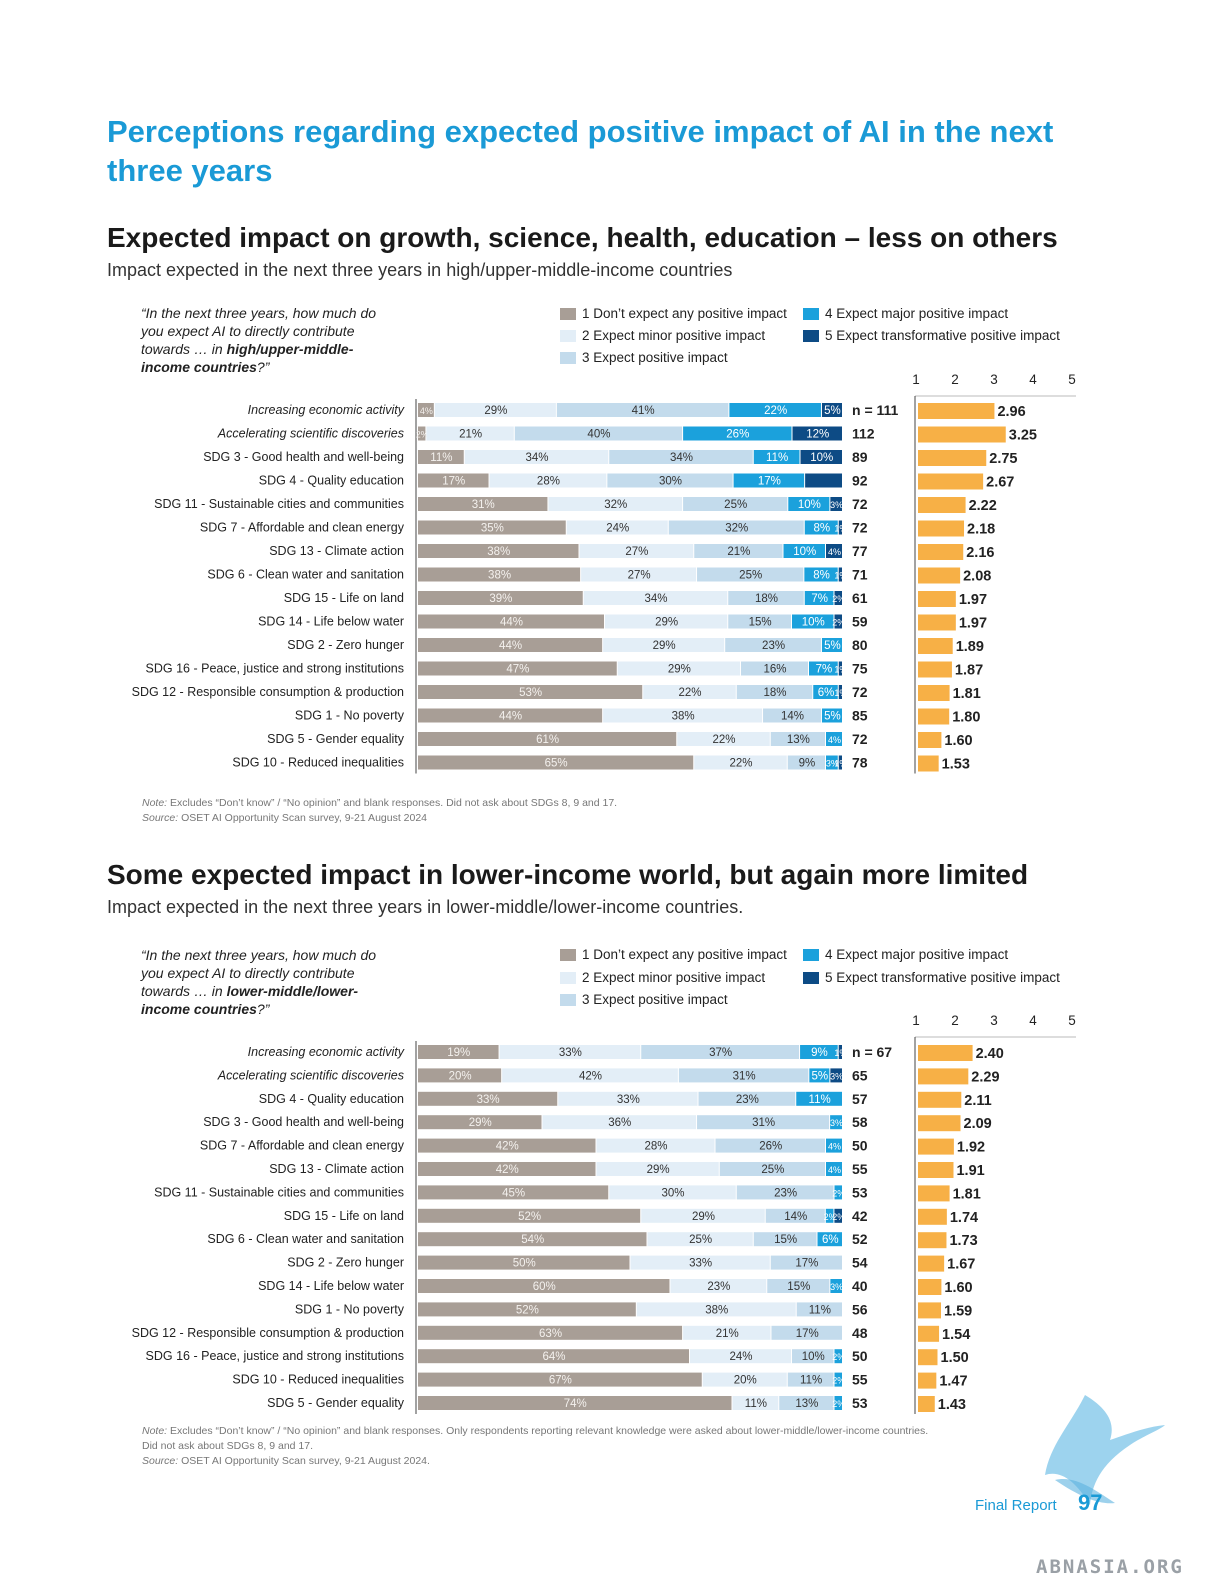  I want to click on bar-value-label: 65%, so click(556, 764).